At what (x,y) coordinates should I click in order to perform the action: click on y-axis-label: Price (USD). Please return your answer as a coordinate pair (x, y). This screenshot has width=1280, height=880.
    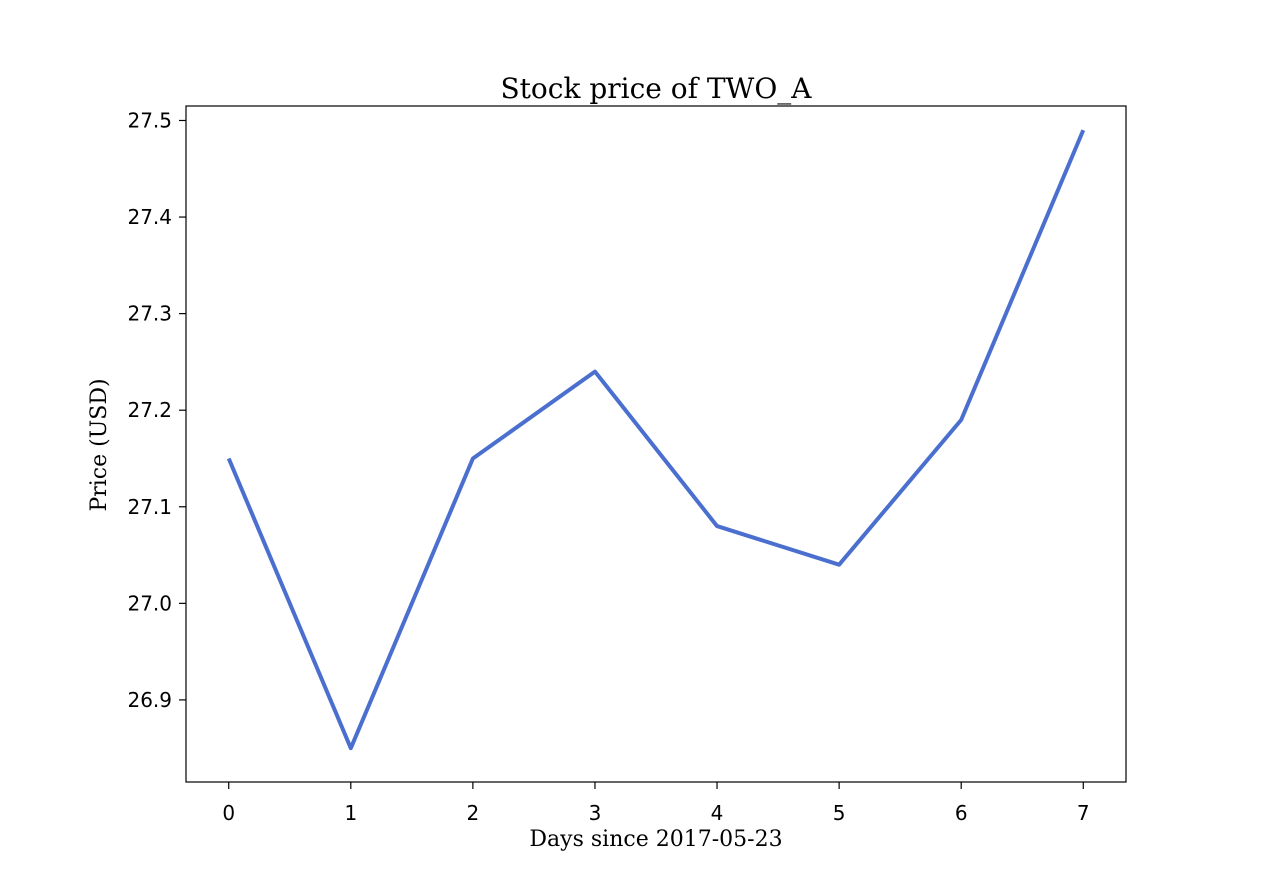
    Looking at the image, I should click on (99, 444).